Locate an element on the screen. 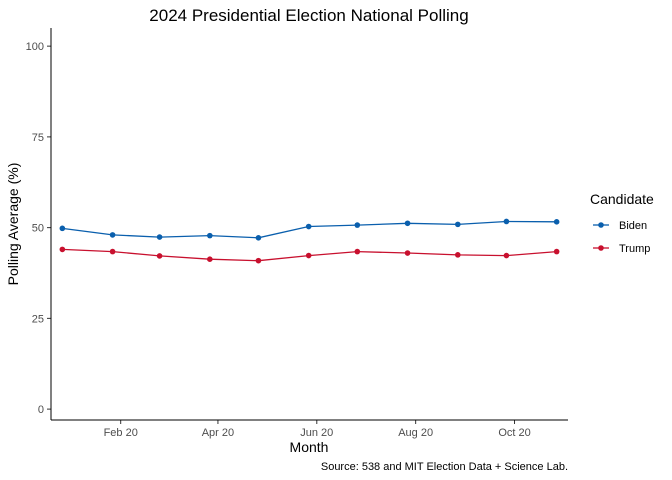 This screenshot has width=672, height=480. biden-legend-label: Biden is located at coordinates (633, 226).